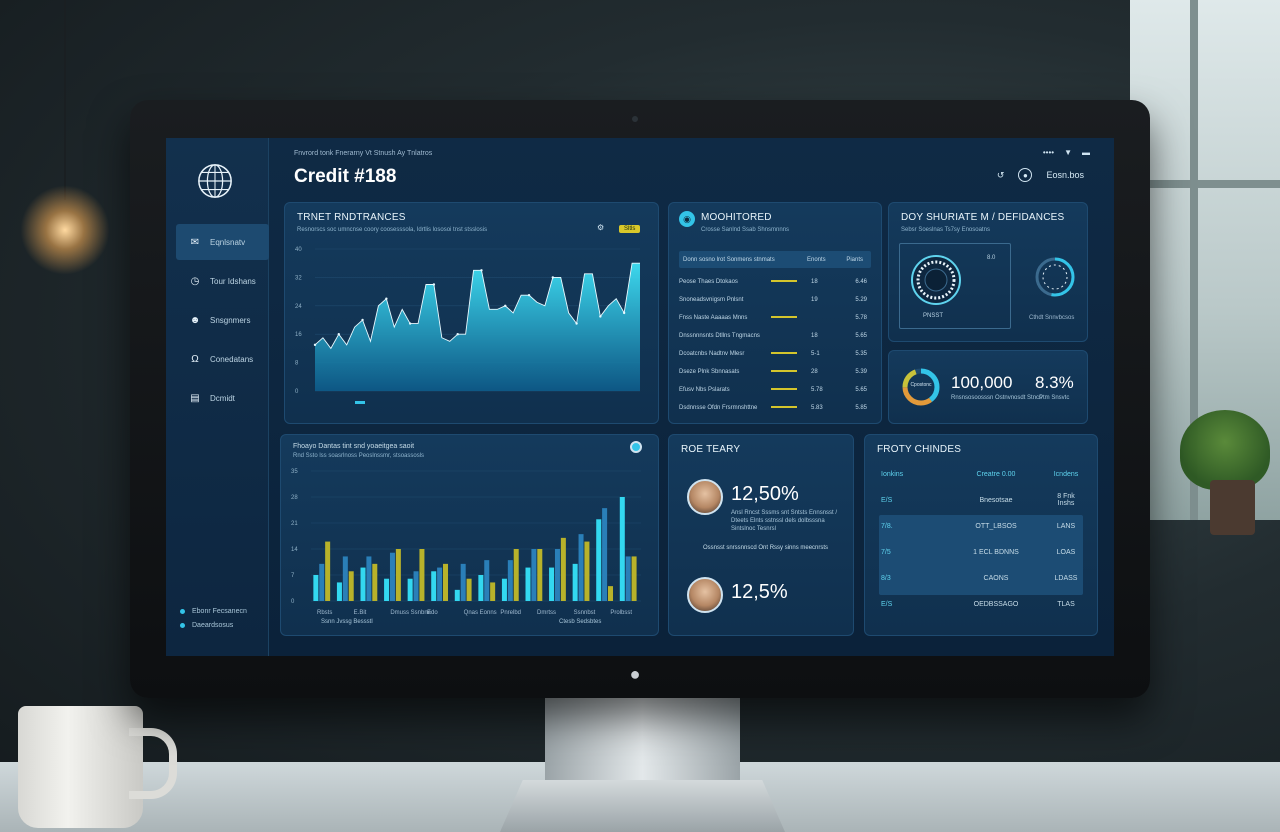 The image size is (1280, 832). What do you see at coordinates (861, 335) in the screenshot?
I see `row-value: 5.65` at bounding box center [861, 335].